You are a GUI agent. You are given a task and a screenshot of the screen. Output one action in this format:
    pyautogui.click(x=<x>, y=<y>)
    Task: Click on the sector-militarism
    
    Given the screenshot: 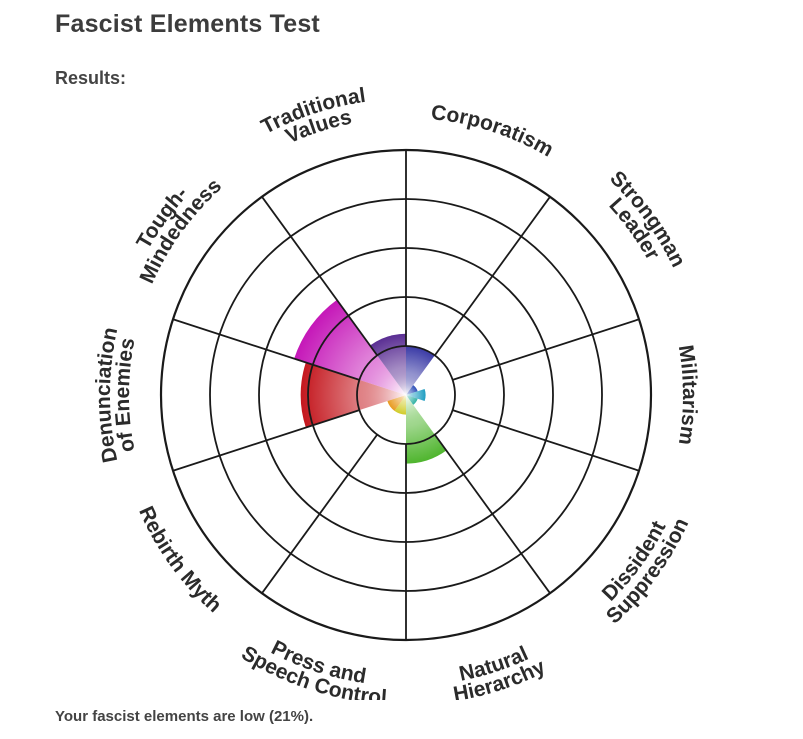 What is the action you would take?
    pyautogui.click(x=416, y=395)
    